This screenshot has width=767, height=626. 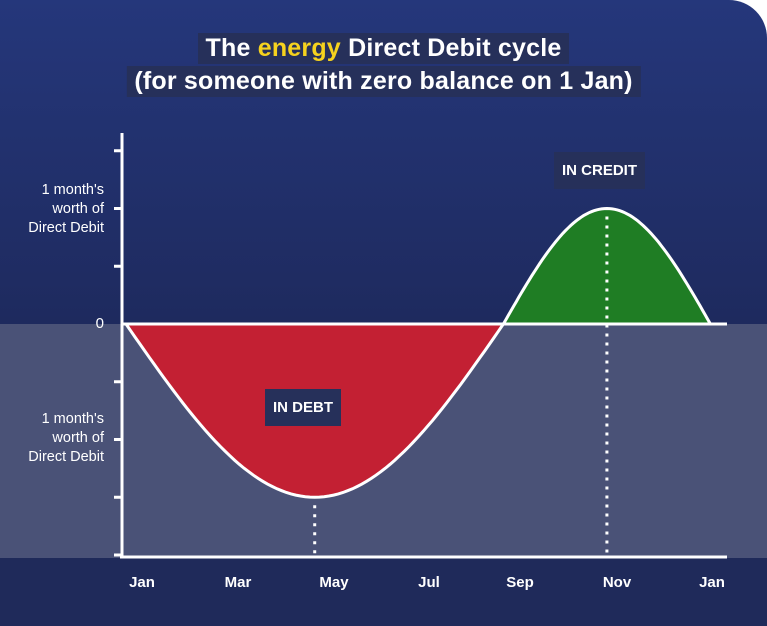 What do you see at coordinates (78, 209) in the screenshot?
I see `y-label-positive-line-2: worth of` at bounding box center [78, 209].